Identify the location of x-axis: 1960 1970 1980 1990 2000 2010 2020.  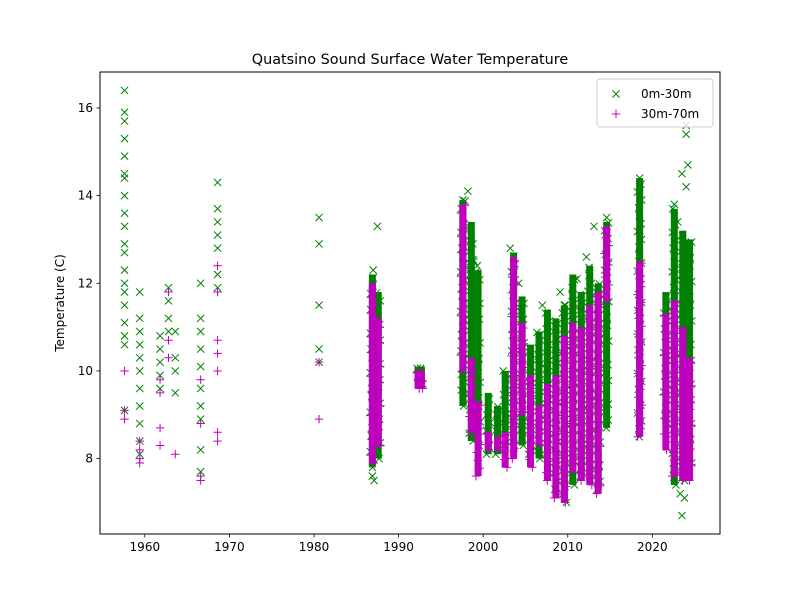
(399, 544).